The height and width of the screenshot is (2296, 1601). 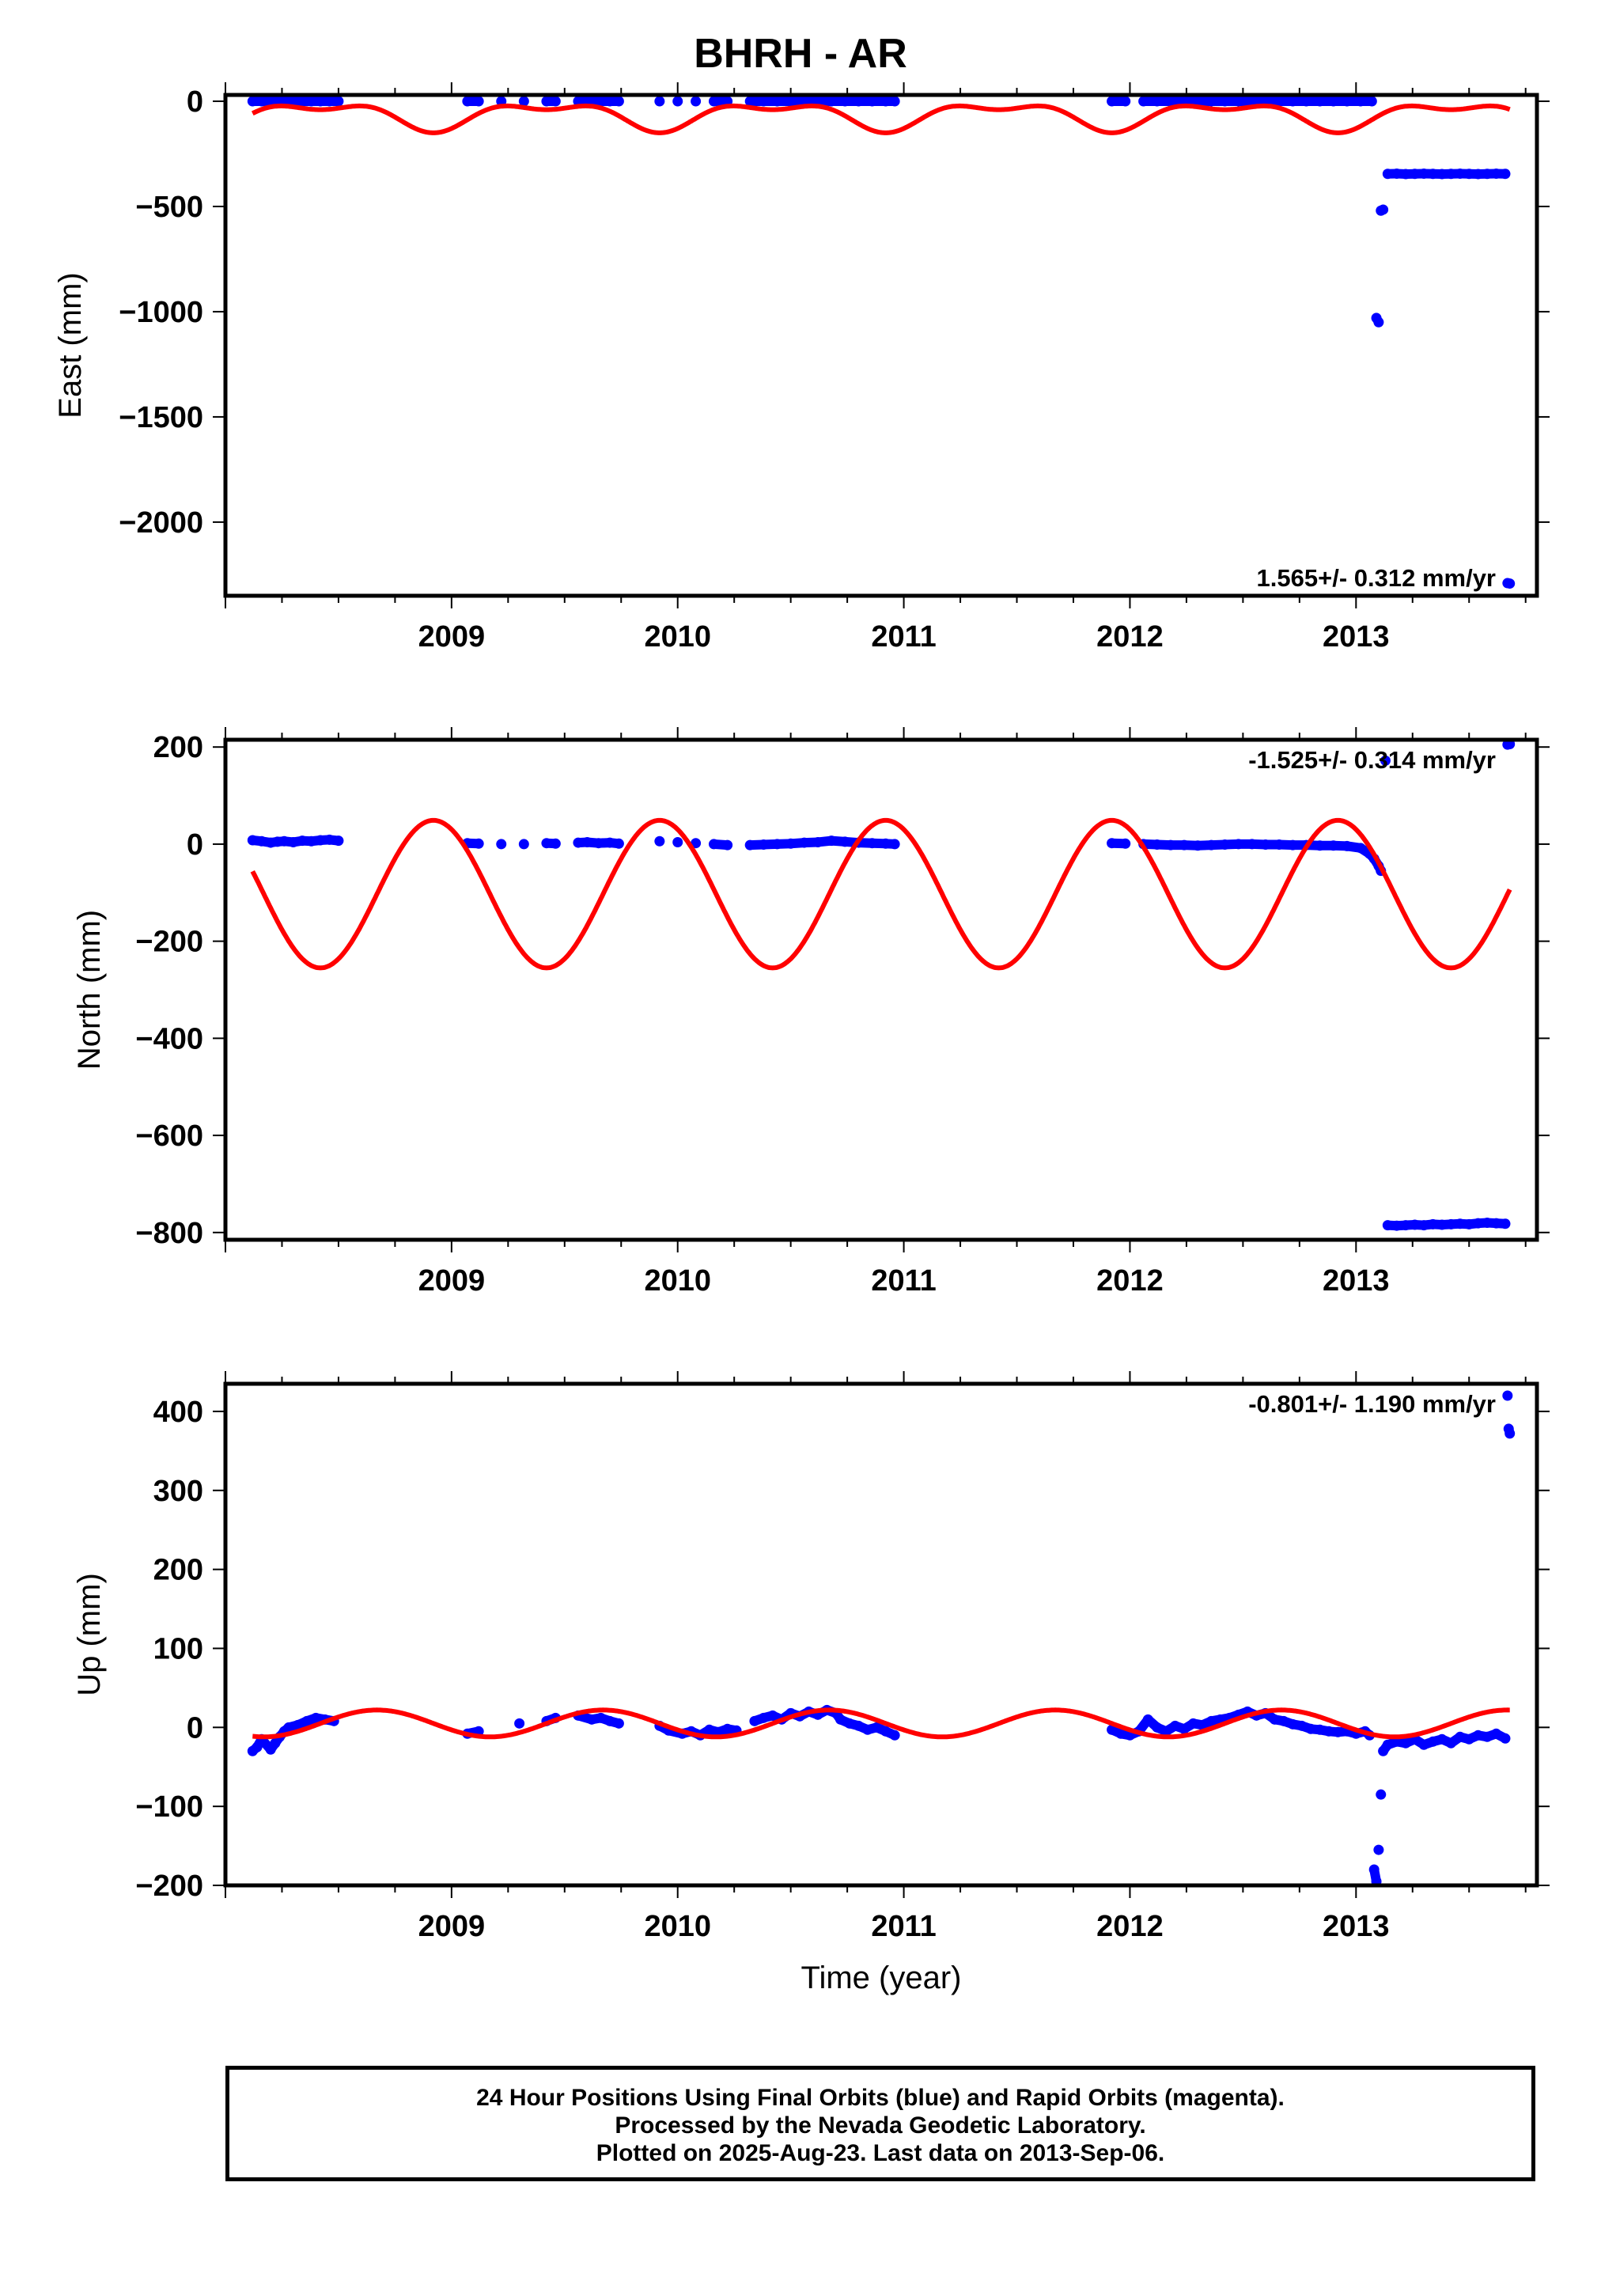 I want to click on y-axis-label: Up (mm), so click(x=90, y=1634).